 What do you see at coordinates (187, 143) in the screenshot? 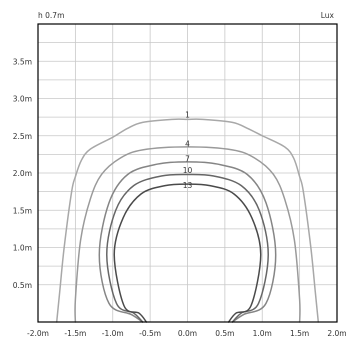
I see `isolux-label-4: 4` at bounding box center [187, 143].